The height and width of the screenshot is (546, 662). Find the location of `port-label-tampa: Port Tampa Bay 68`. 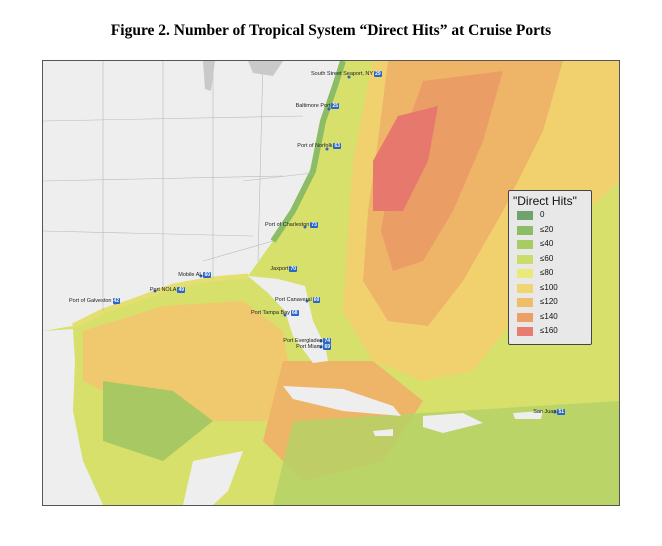

port-label-tampa: Port Tampa Bay 68 is located at coordinates (275, 313).